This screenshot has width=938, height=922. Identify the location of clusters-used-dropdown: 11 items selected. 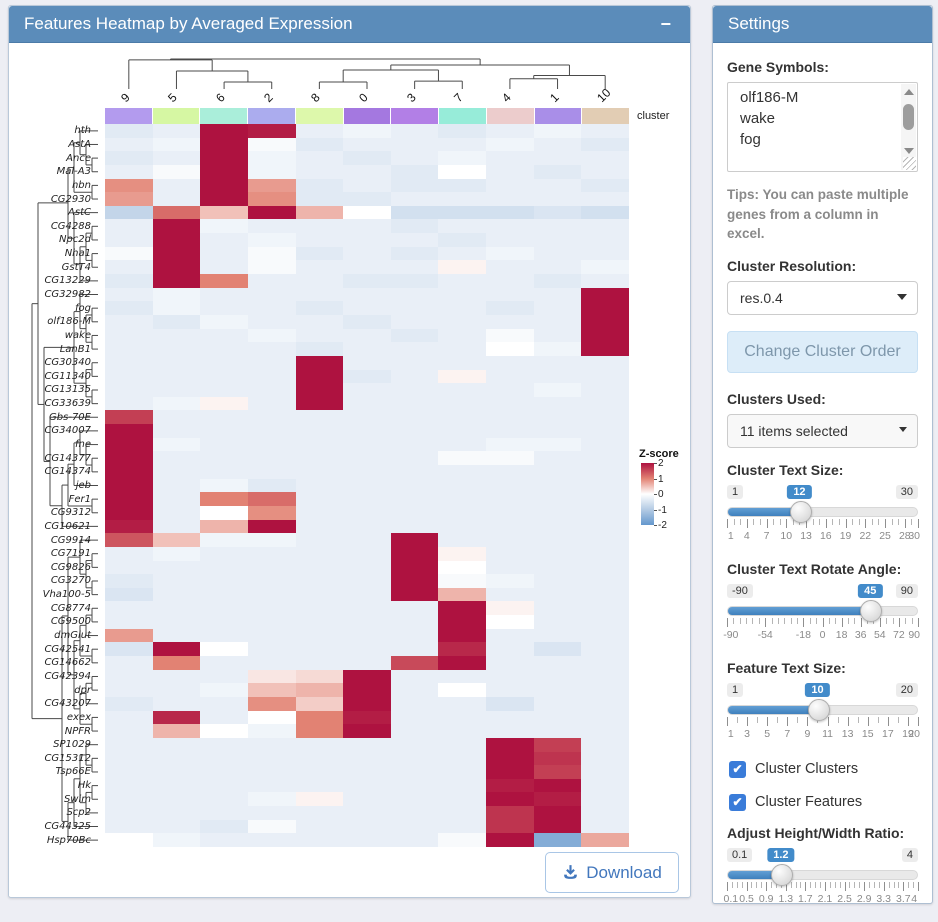
(822, 430).